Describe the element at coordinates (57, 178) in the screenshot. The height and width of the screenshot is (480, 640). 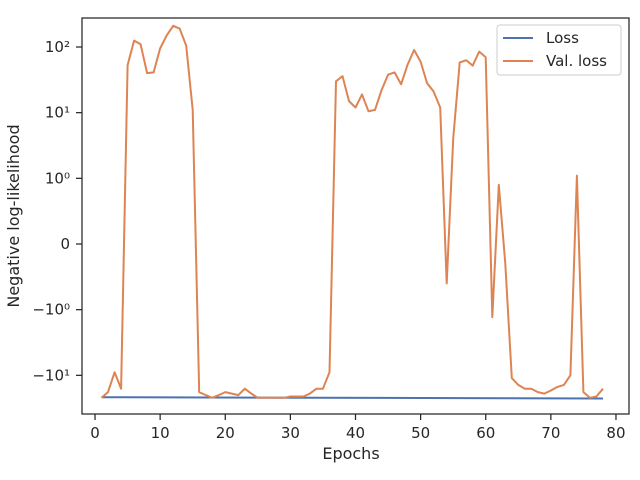
I see `y-tick-label: 10⁰` at that location.